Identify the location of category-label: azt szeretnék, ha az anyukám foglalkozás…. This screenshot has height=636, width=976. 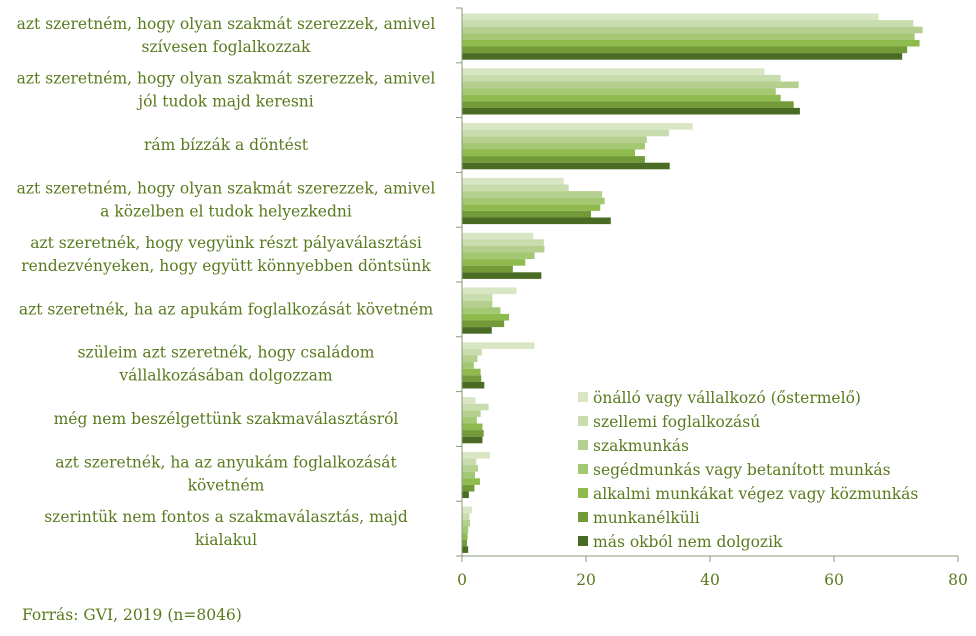
(226, 462).